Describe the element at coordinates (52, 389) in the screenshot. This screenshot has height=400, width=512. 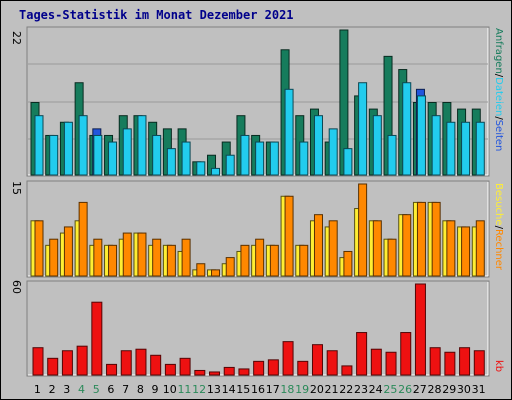
I see `day-label-2: 2` at that location.